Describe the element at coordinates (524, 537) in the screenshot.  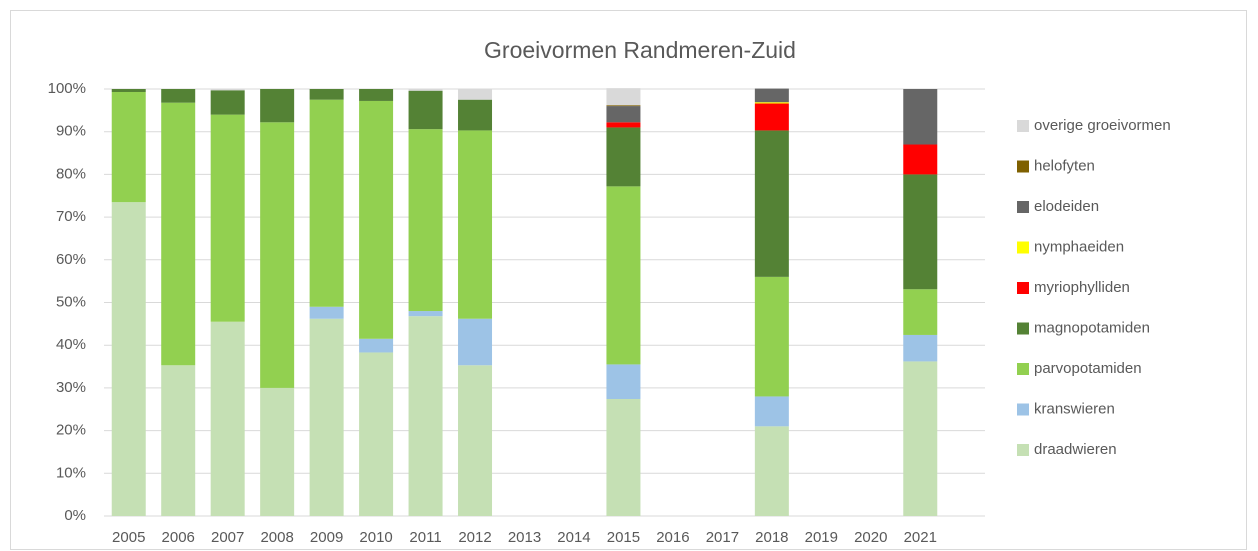
I see `x-tick-label: 2013` at that location.